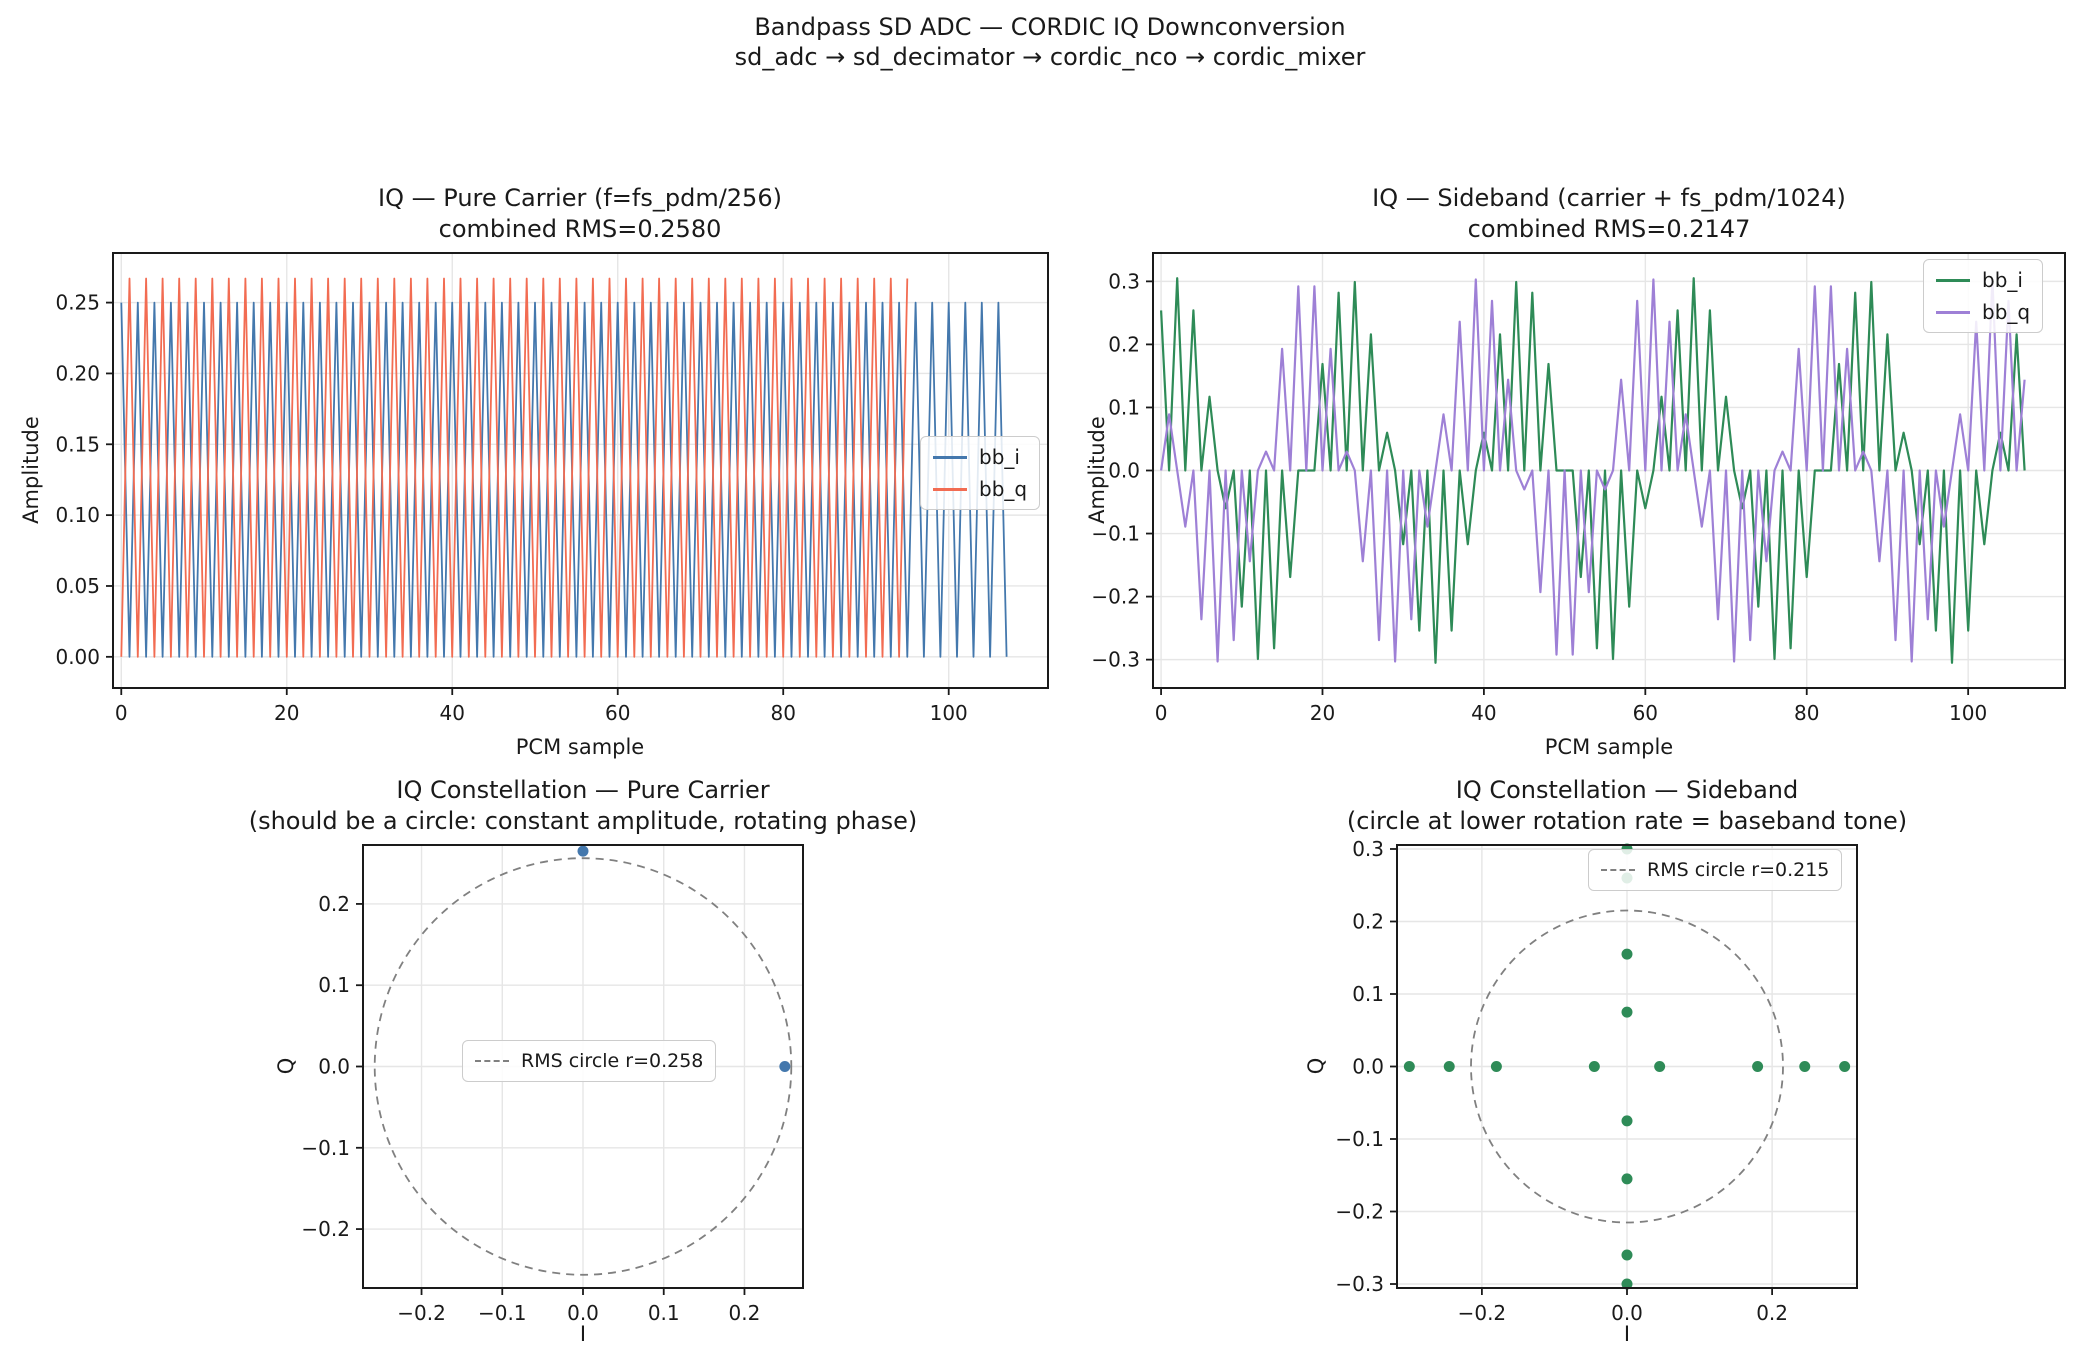 The height and width of the screenshot is (1350, 2100). I want to click on panel-bl: −0.2 −0.1 0.0 0.1 0.2 −0.2 −0.1 0.0 0.1 0.2, so click(552, 1084).